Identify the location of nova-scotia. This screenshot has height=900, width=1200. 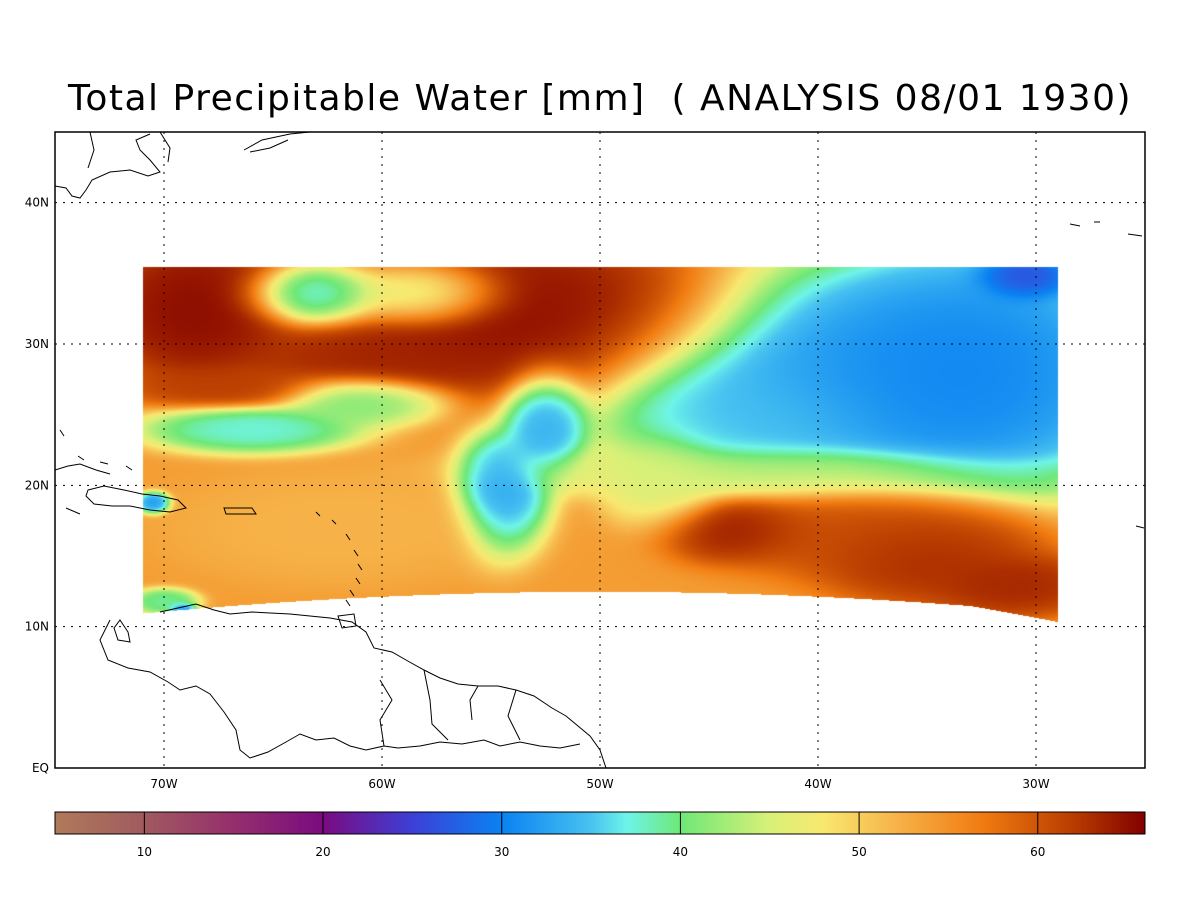
(277, 142).